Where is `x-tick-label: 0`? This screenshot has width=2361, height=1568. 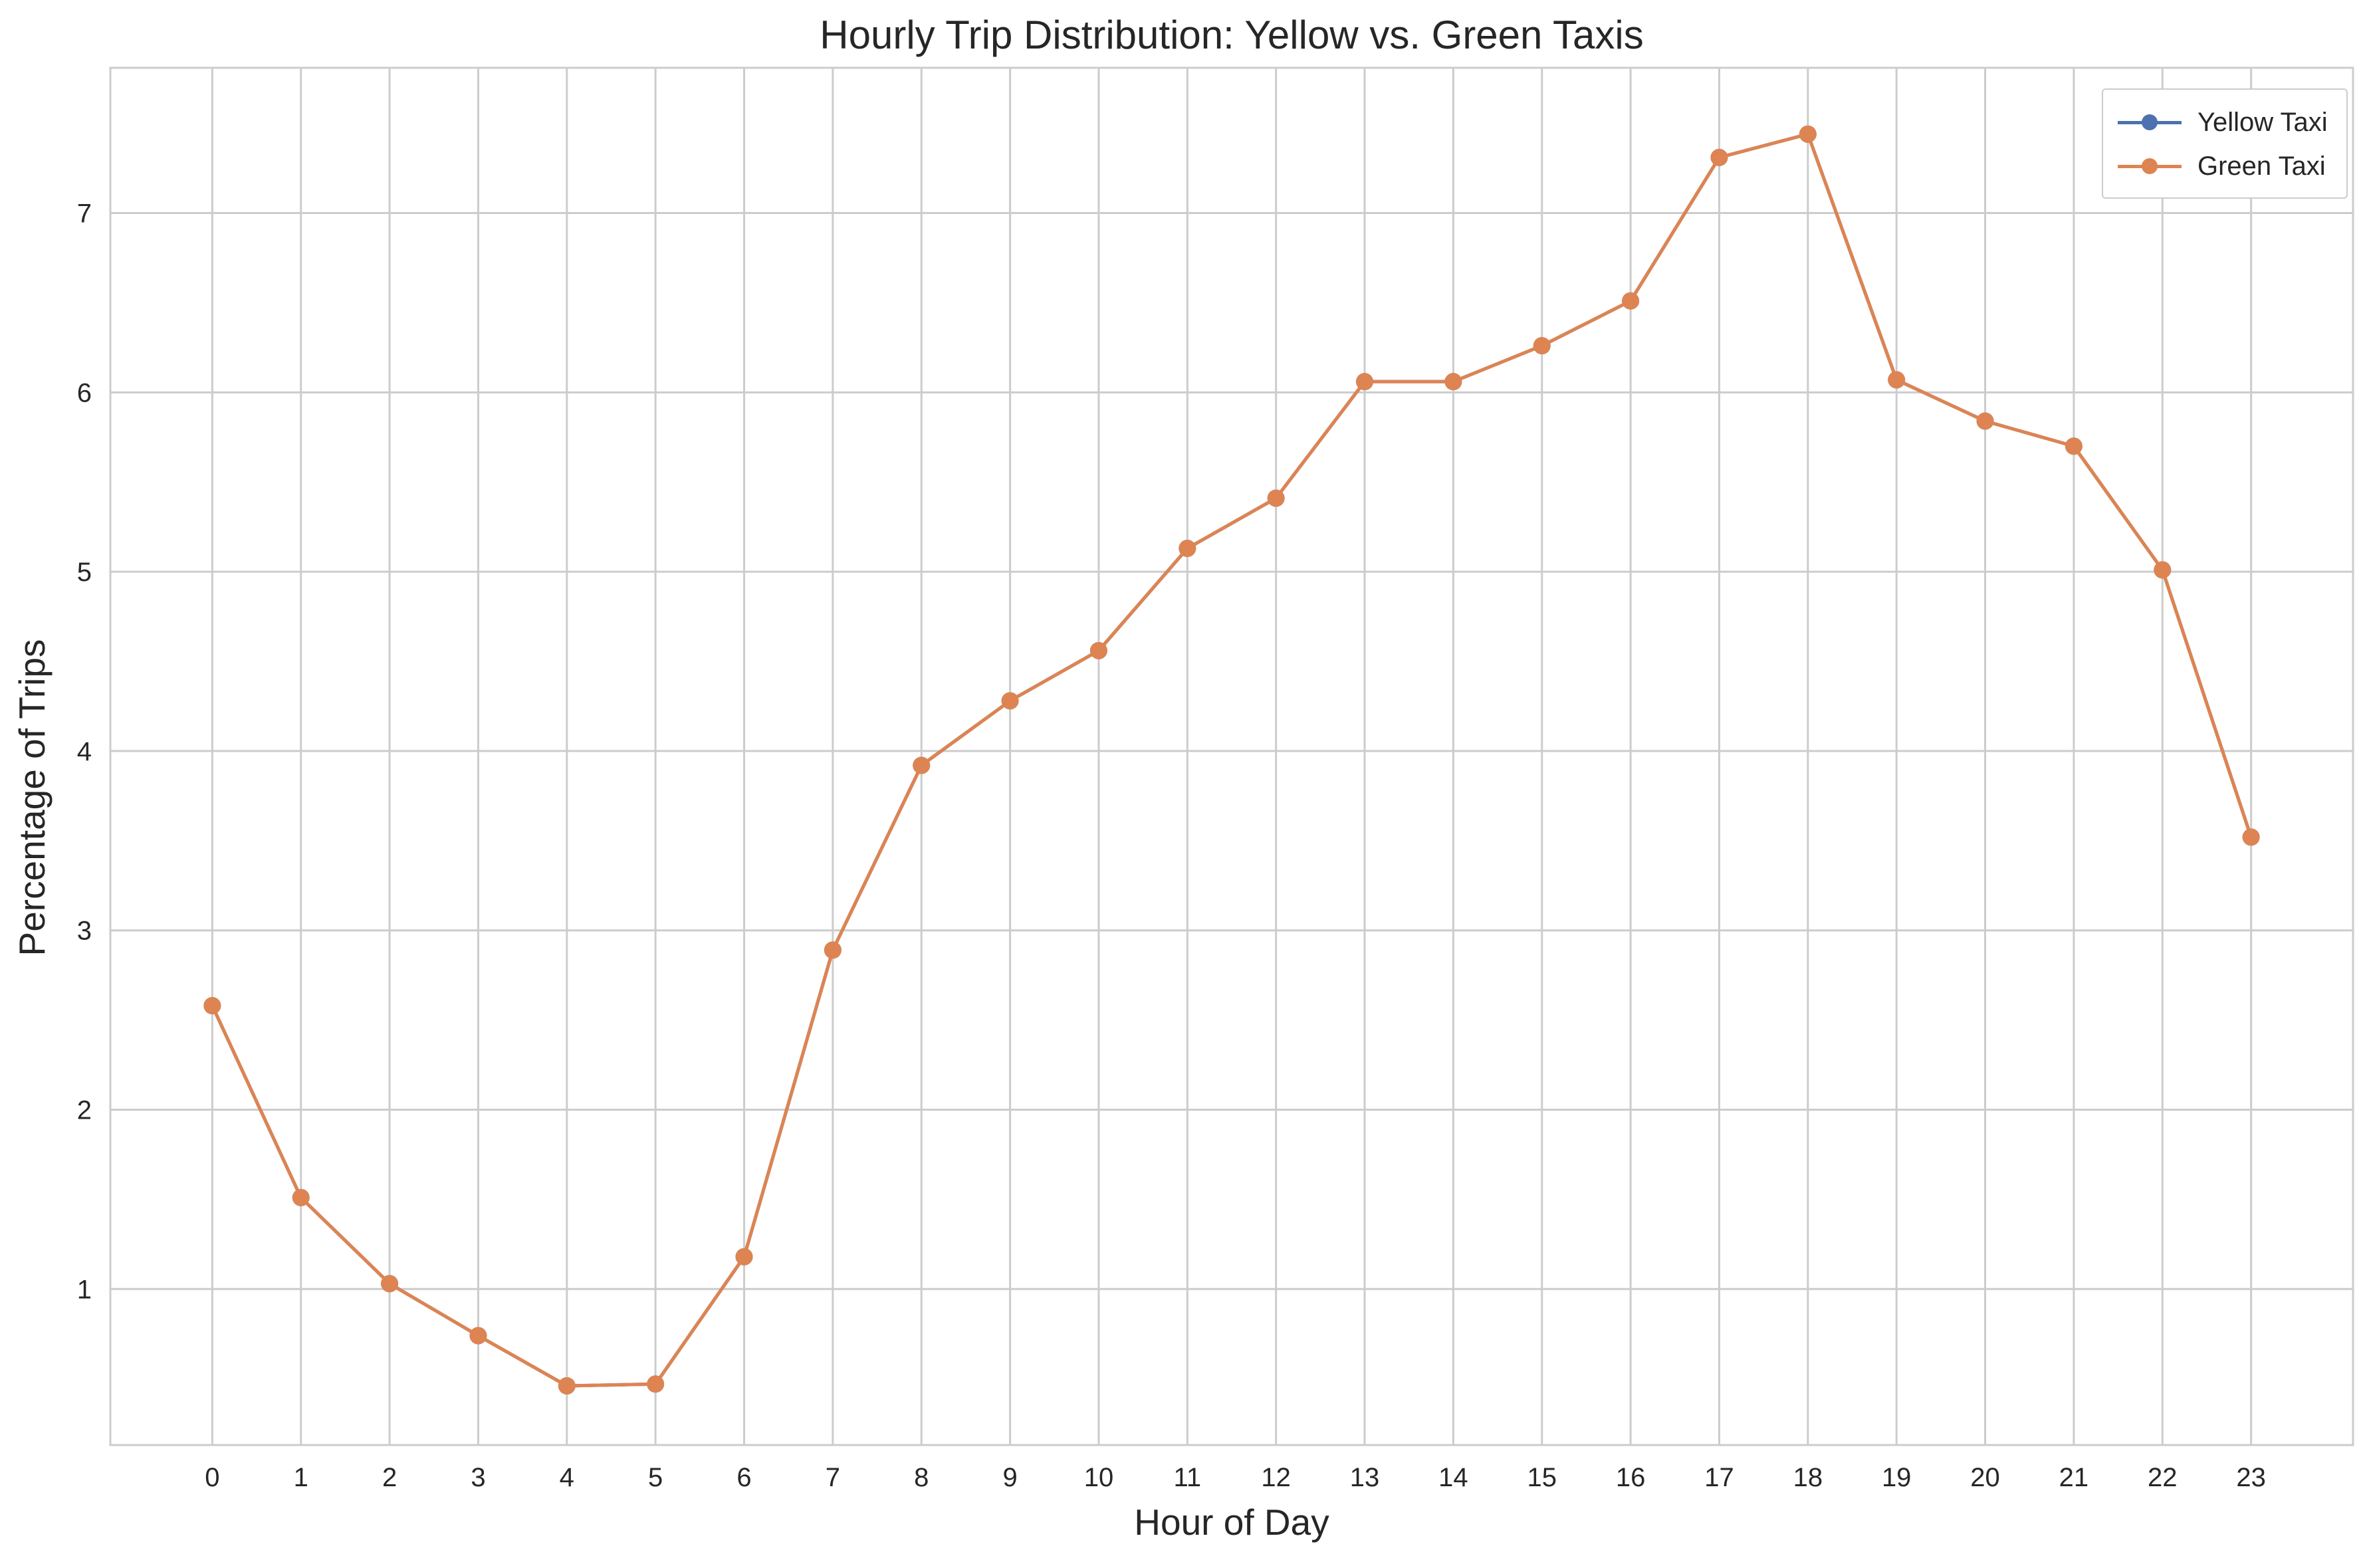
x-tick-label: 0 is located at coordinates (212, 1477).